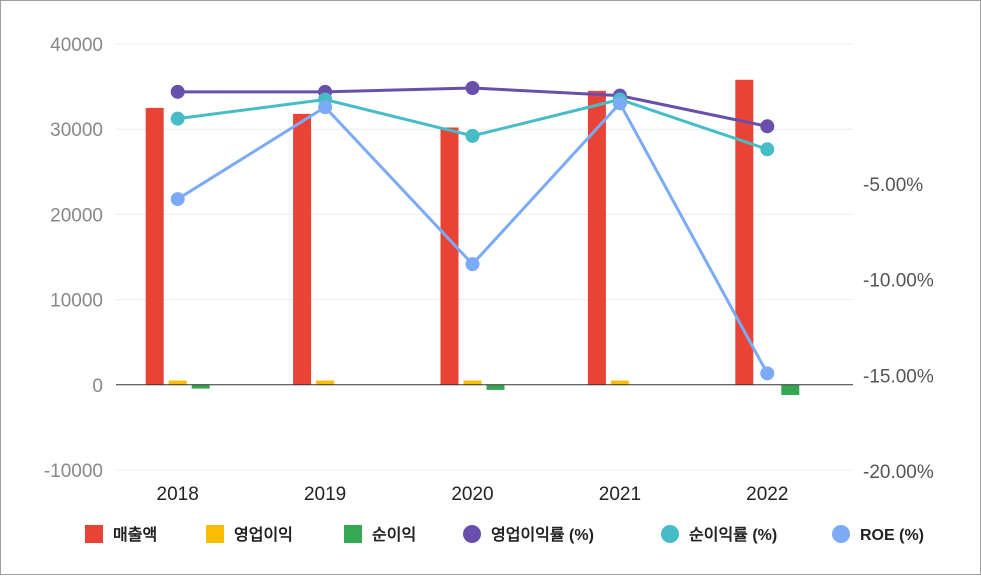  I want to click on y-left-tick-label: -10000, so click(73, 471).